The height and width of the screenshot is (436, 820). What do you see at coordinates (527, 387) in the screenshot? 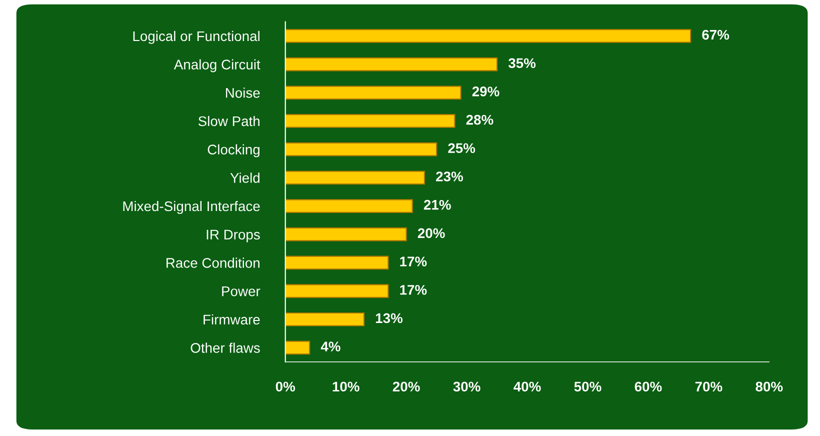
I see `x-tick-label: 40%` at bounding box center [527, 387].